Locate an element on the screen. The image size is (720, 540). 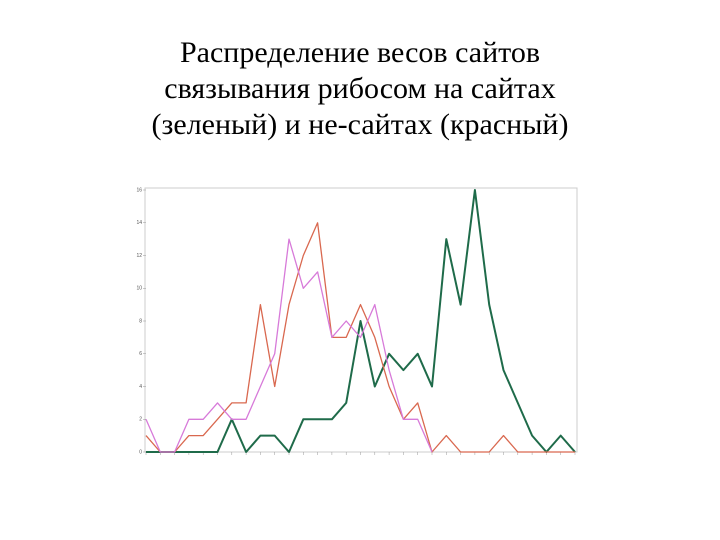
y-tick-label: 16 is located at coordinates (139, 190).